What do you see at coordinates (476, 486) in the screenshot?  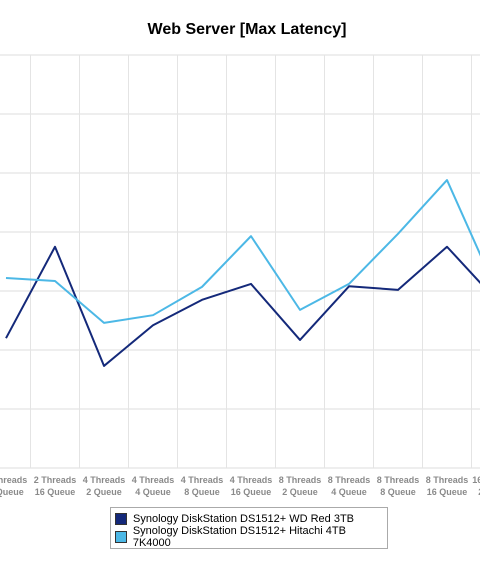 I see `x-tick-label: 16 Threads 2 Queue` at bounding box center [476, 486].